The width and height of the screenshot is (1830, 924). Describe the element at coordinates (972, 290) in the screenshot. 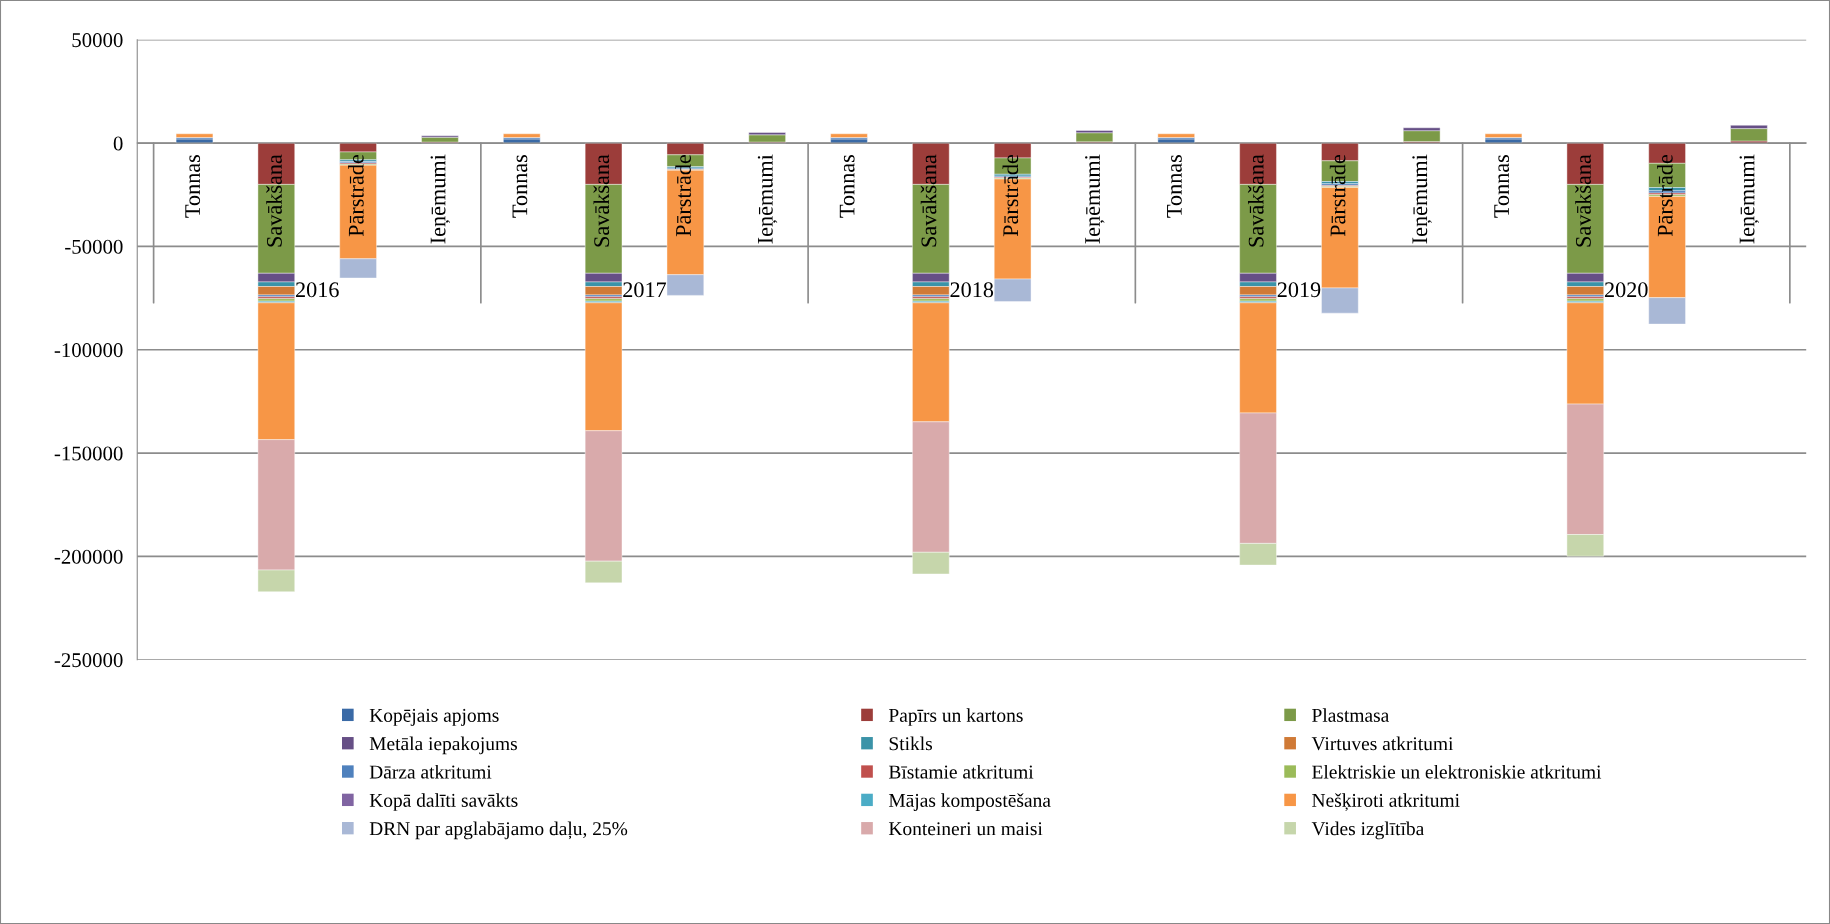

I see `annotation: 2018` at that location.